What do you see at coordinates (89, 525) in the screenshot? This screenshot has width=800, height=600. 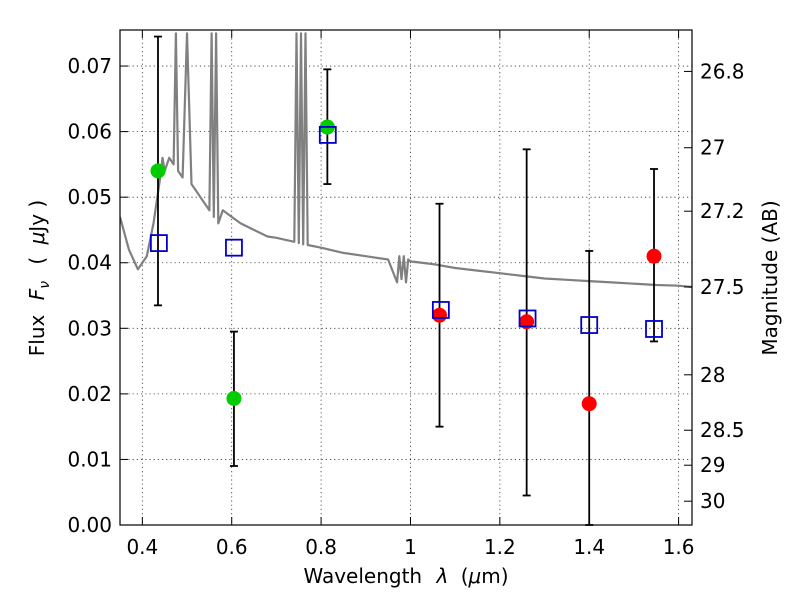 I see `y-tick-label: 0.00` at bounding box center [89, 525].